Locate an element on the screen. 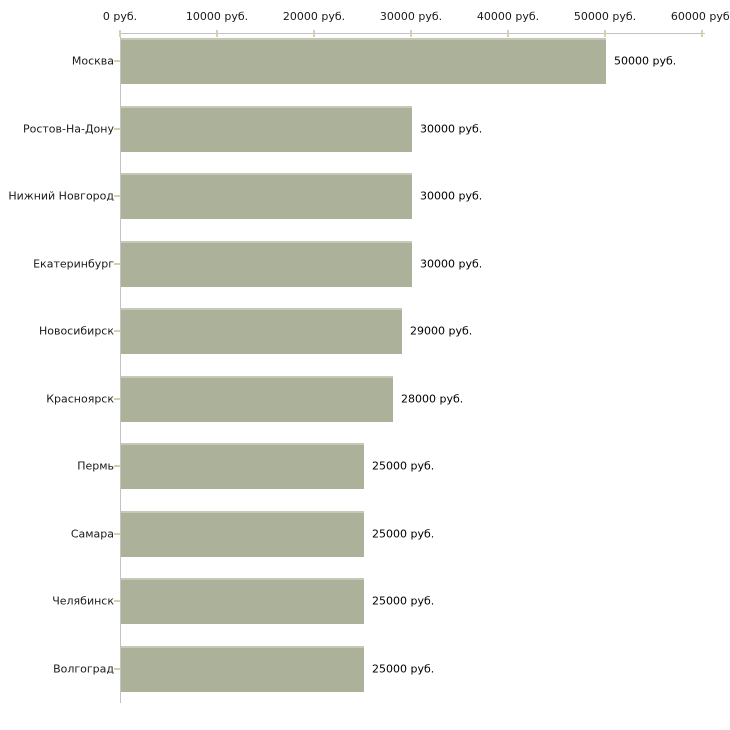 The width and height of the screenshot is (730, 730). x-axis-tick-label: 40000 руб. is located at coordinates (508, 16).